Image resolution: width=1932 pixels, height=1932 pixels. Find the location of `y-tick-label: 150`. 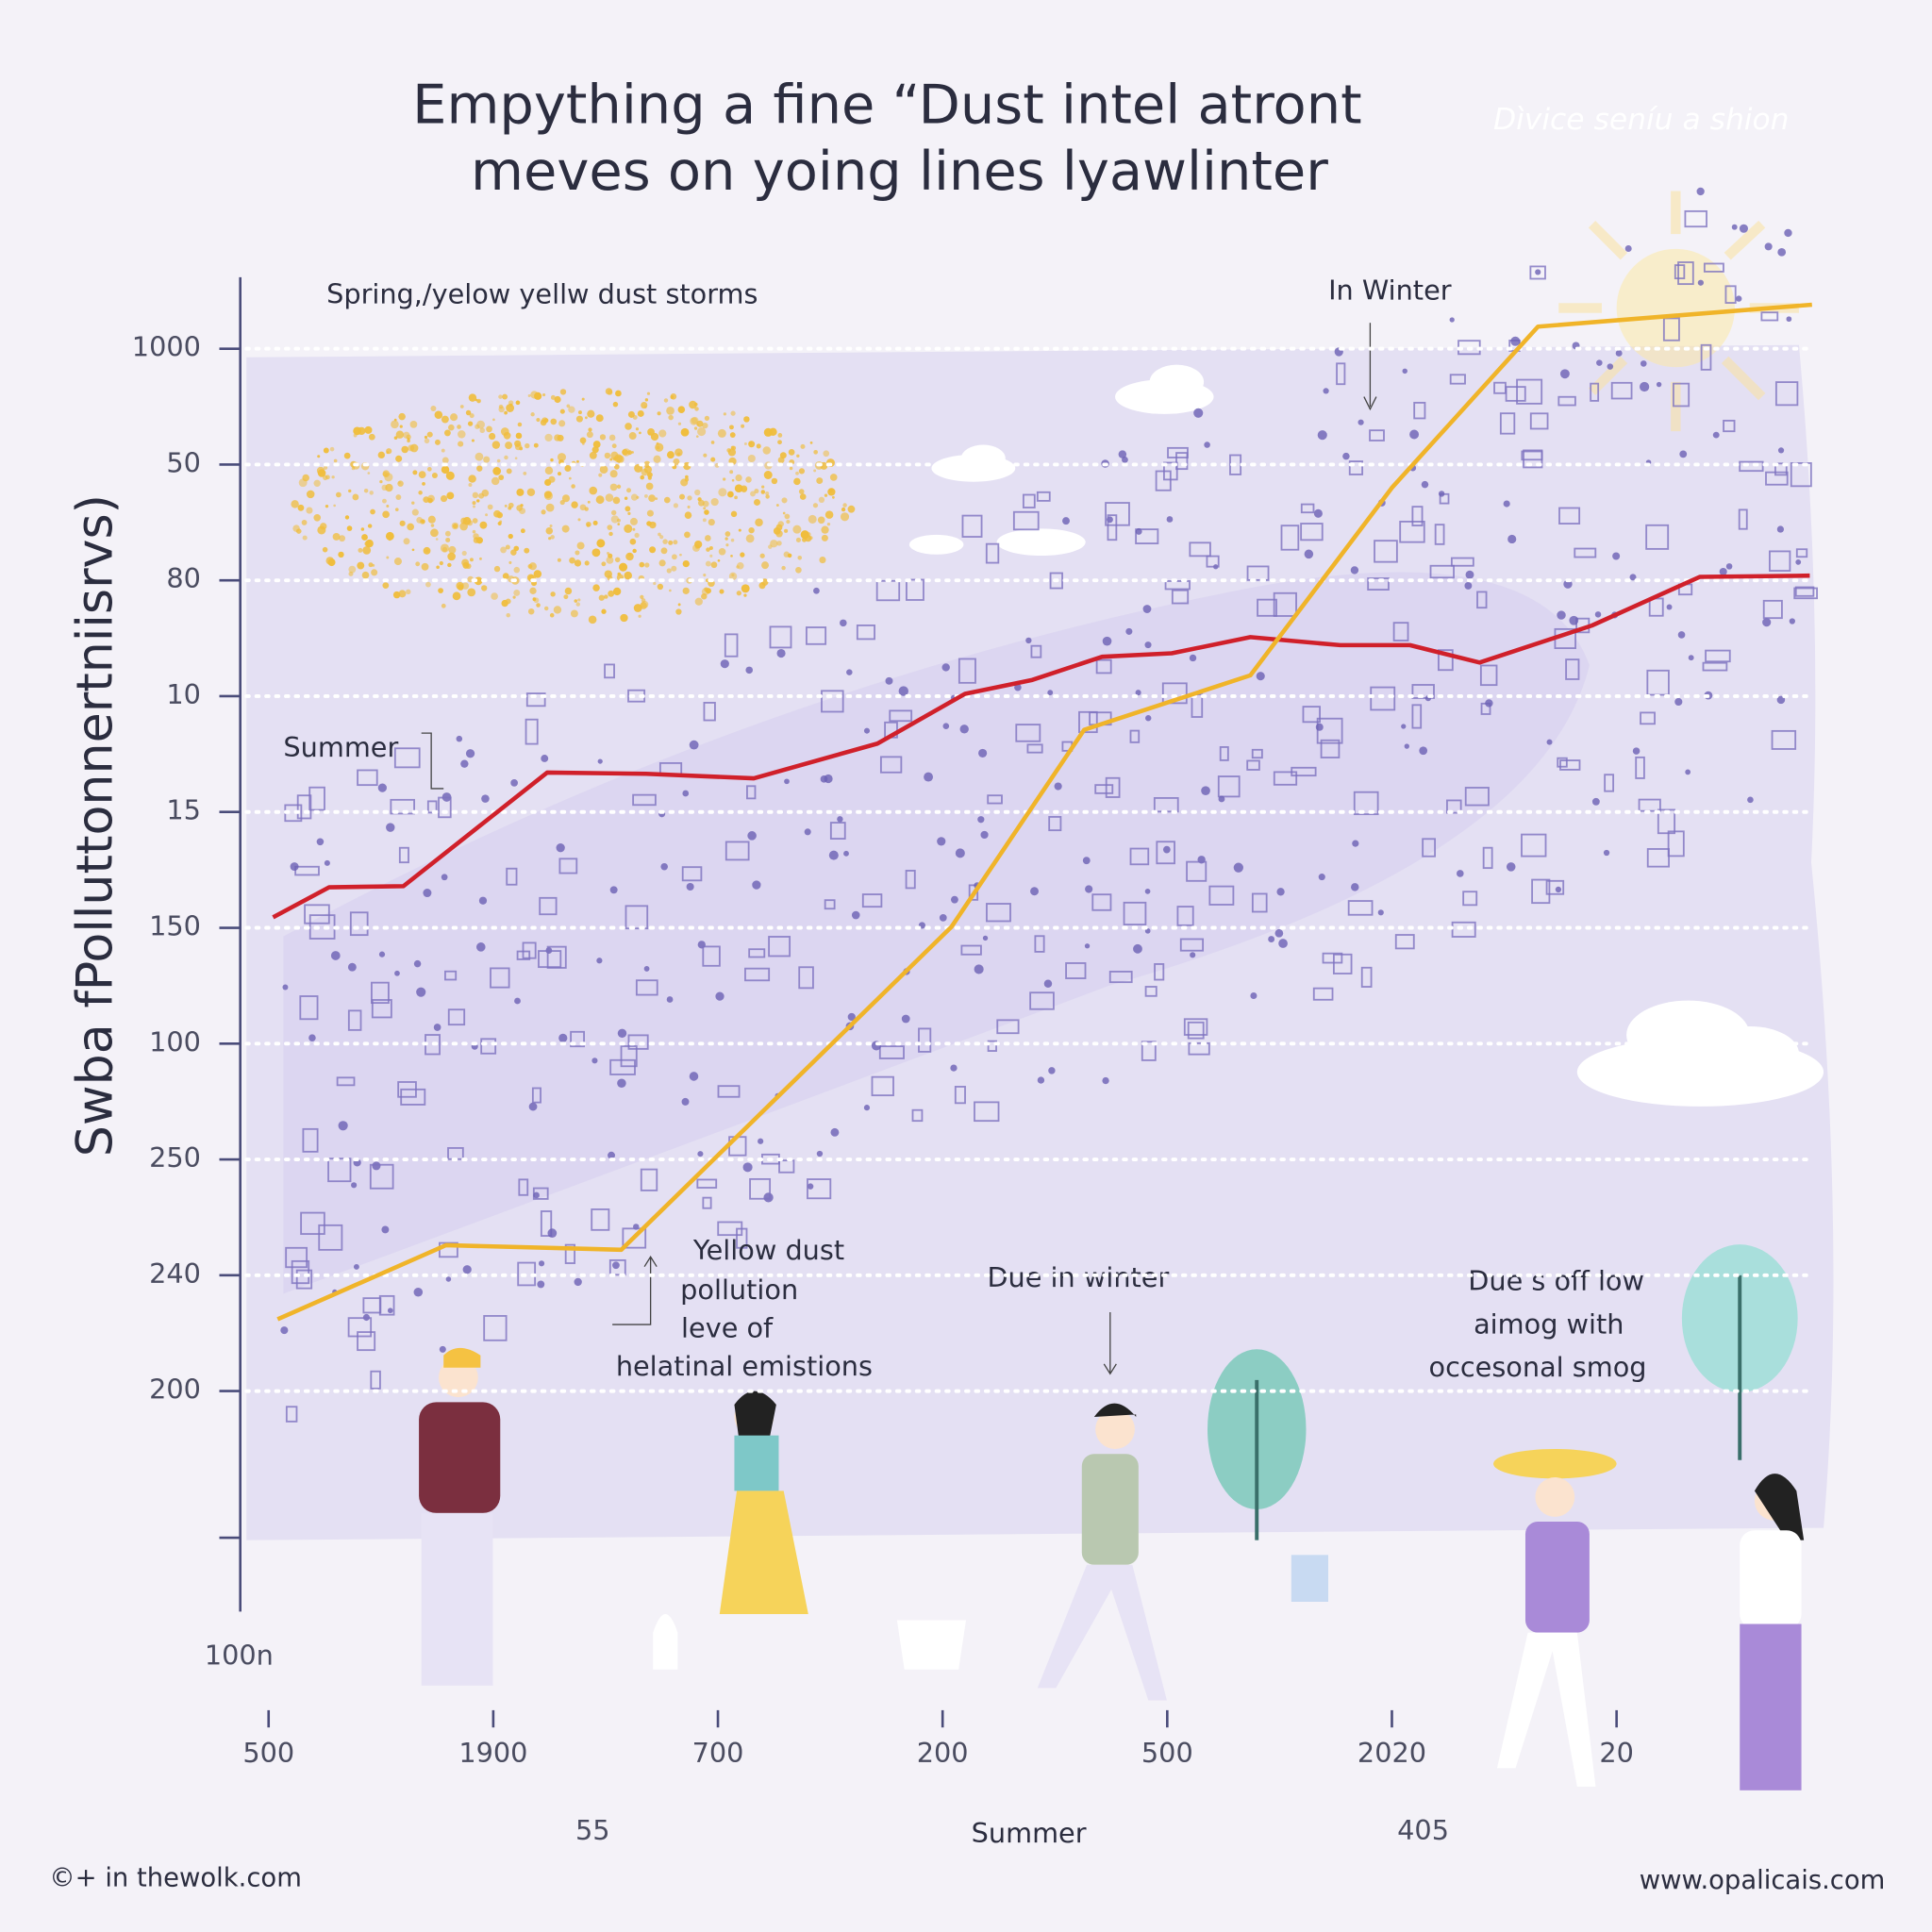

y-tick-label: 150 is located at coordinates (175, 926).